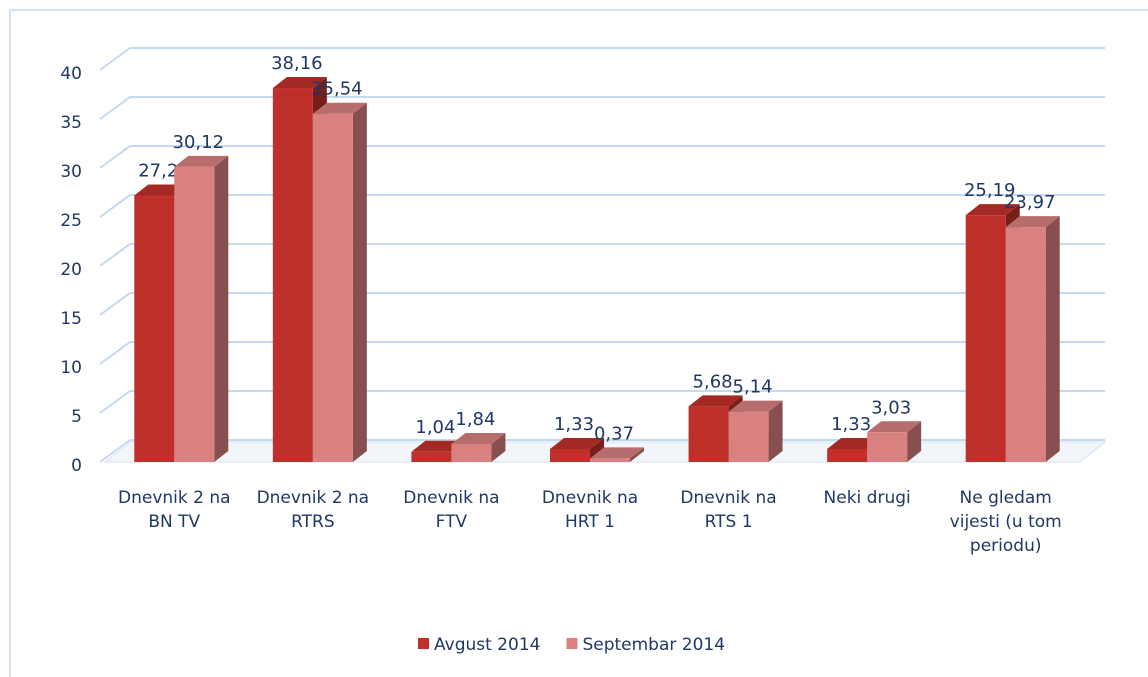  What do you see at coordinates (713, 381) in the screenshot?
I see `data-label: 5,68` at bounding box center [713, 381].